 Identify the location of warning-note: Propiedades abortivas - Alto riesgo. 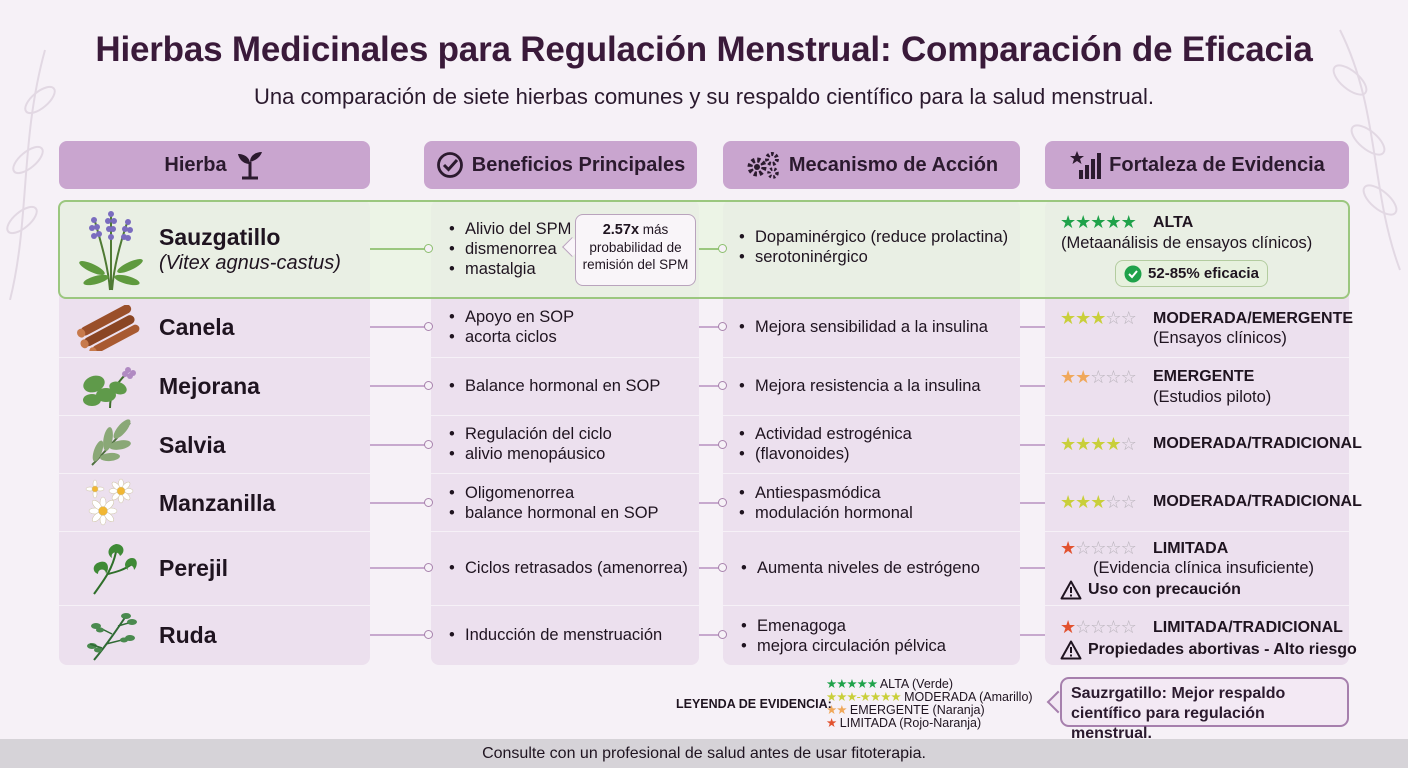
(1208, 650).